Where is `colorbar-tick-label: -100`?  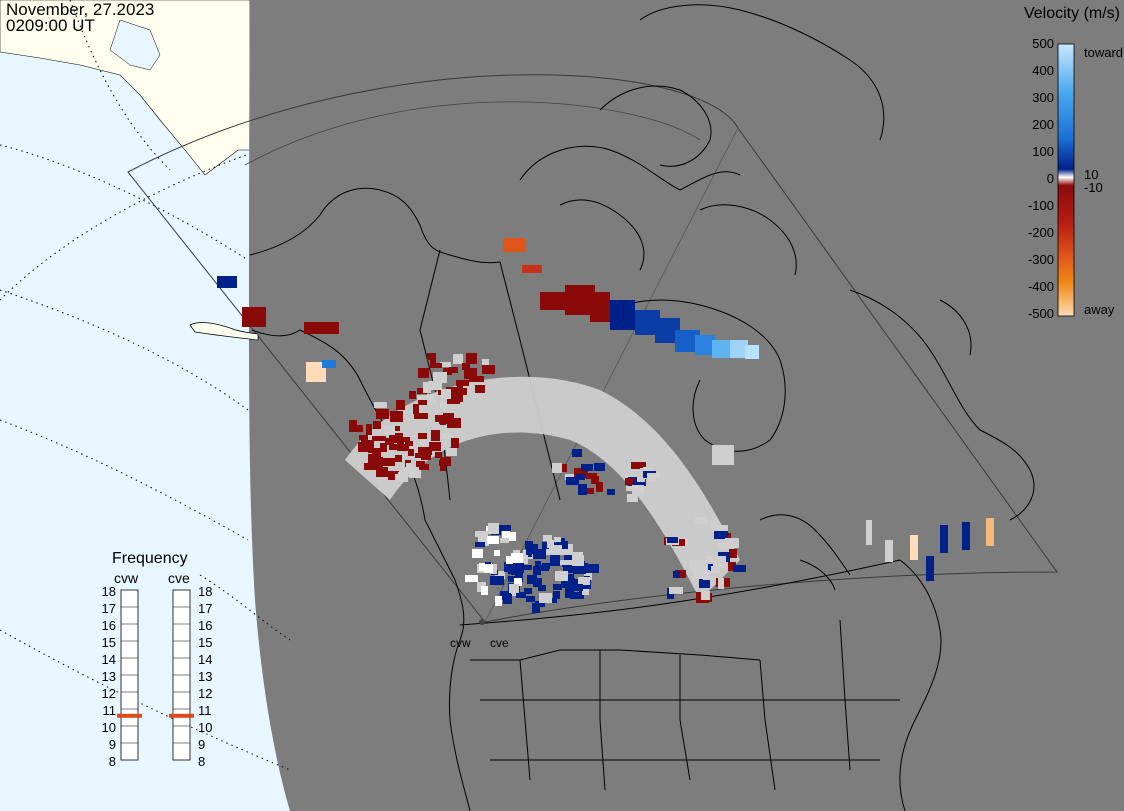
colorbar-tick-label: -100 is located at coordinates (1040, 205).